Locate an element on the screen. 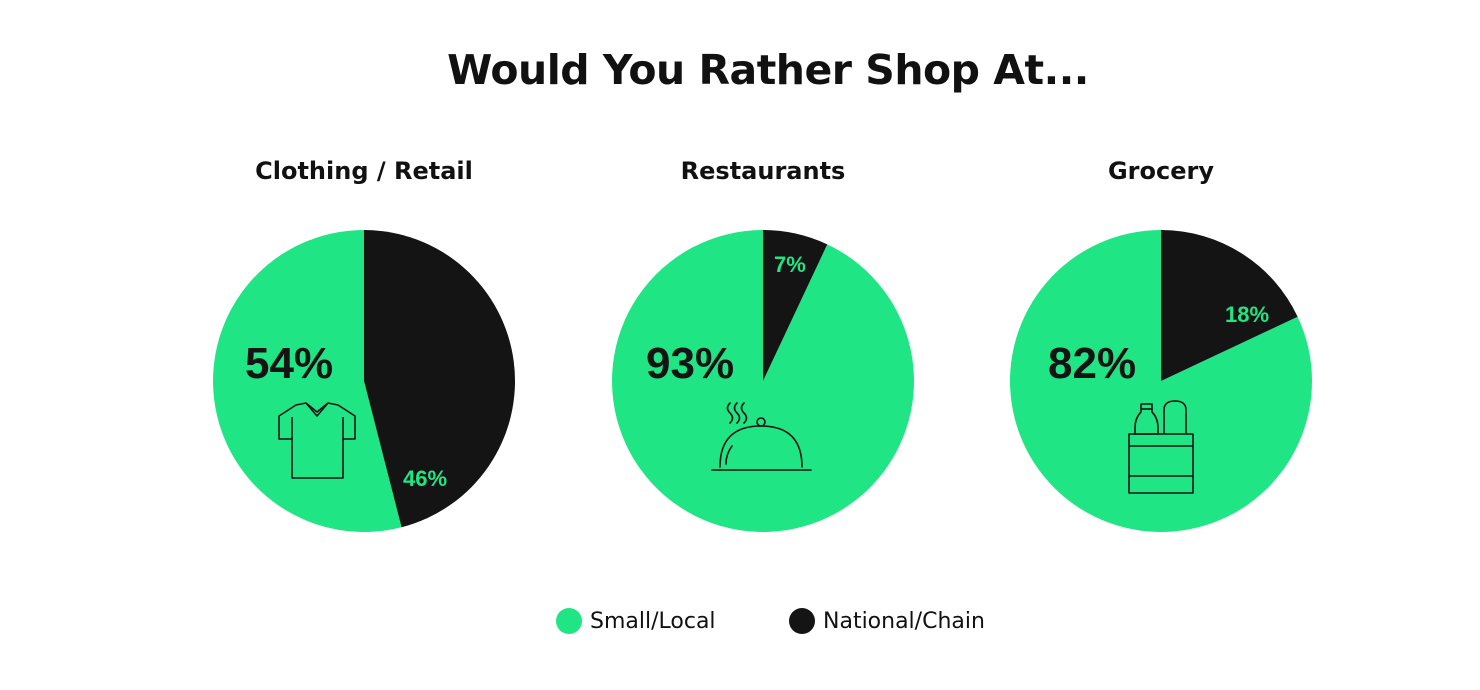 Image resolution: width=1480 pixels, height=690 pixels. slice-label-national-chain: 46% is located at coordinates (425, 478).